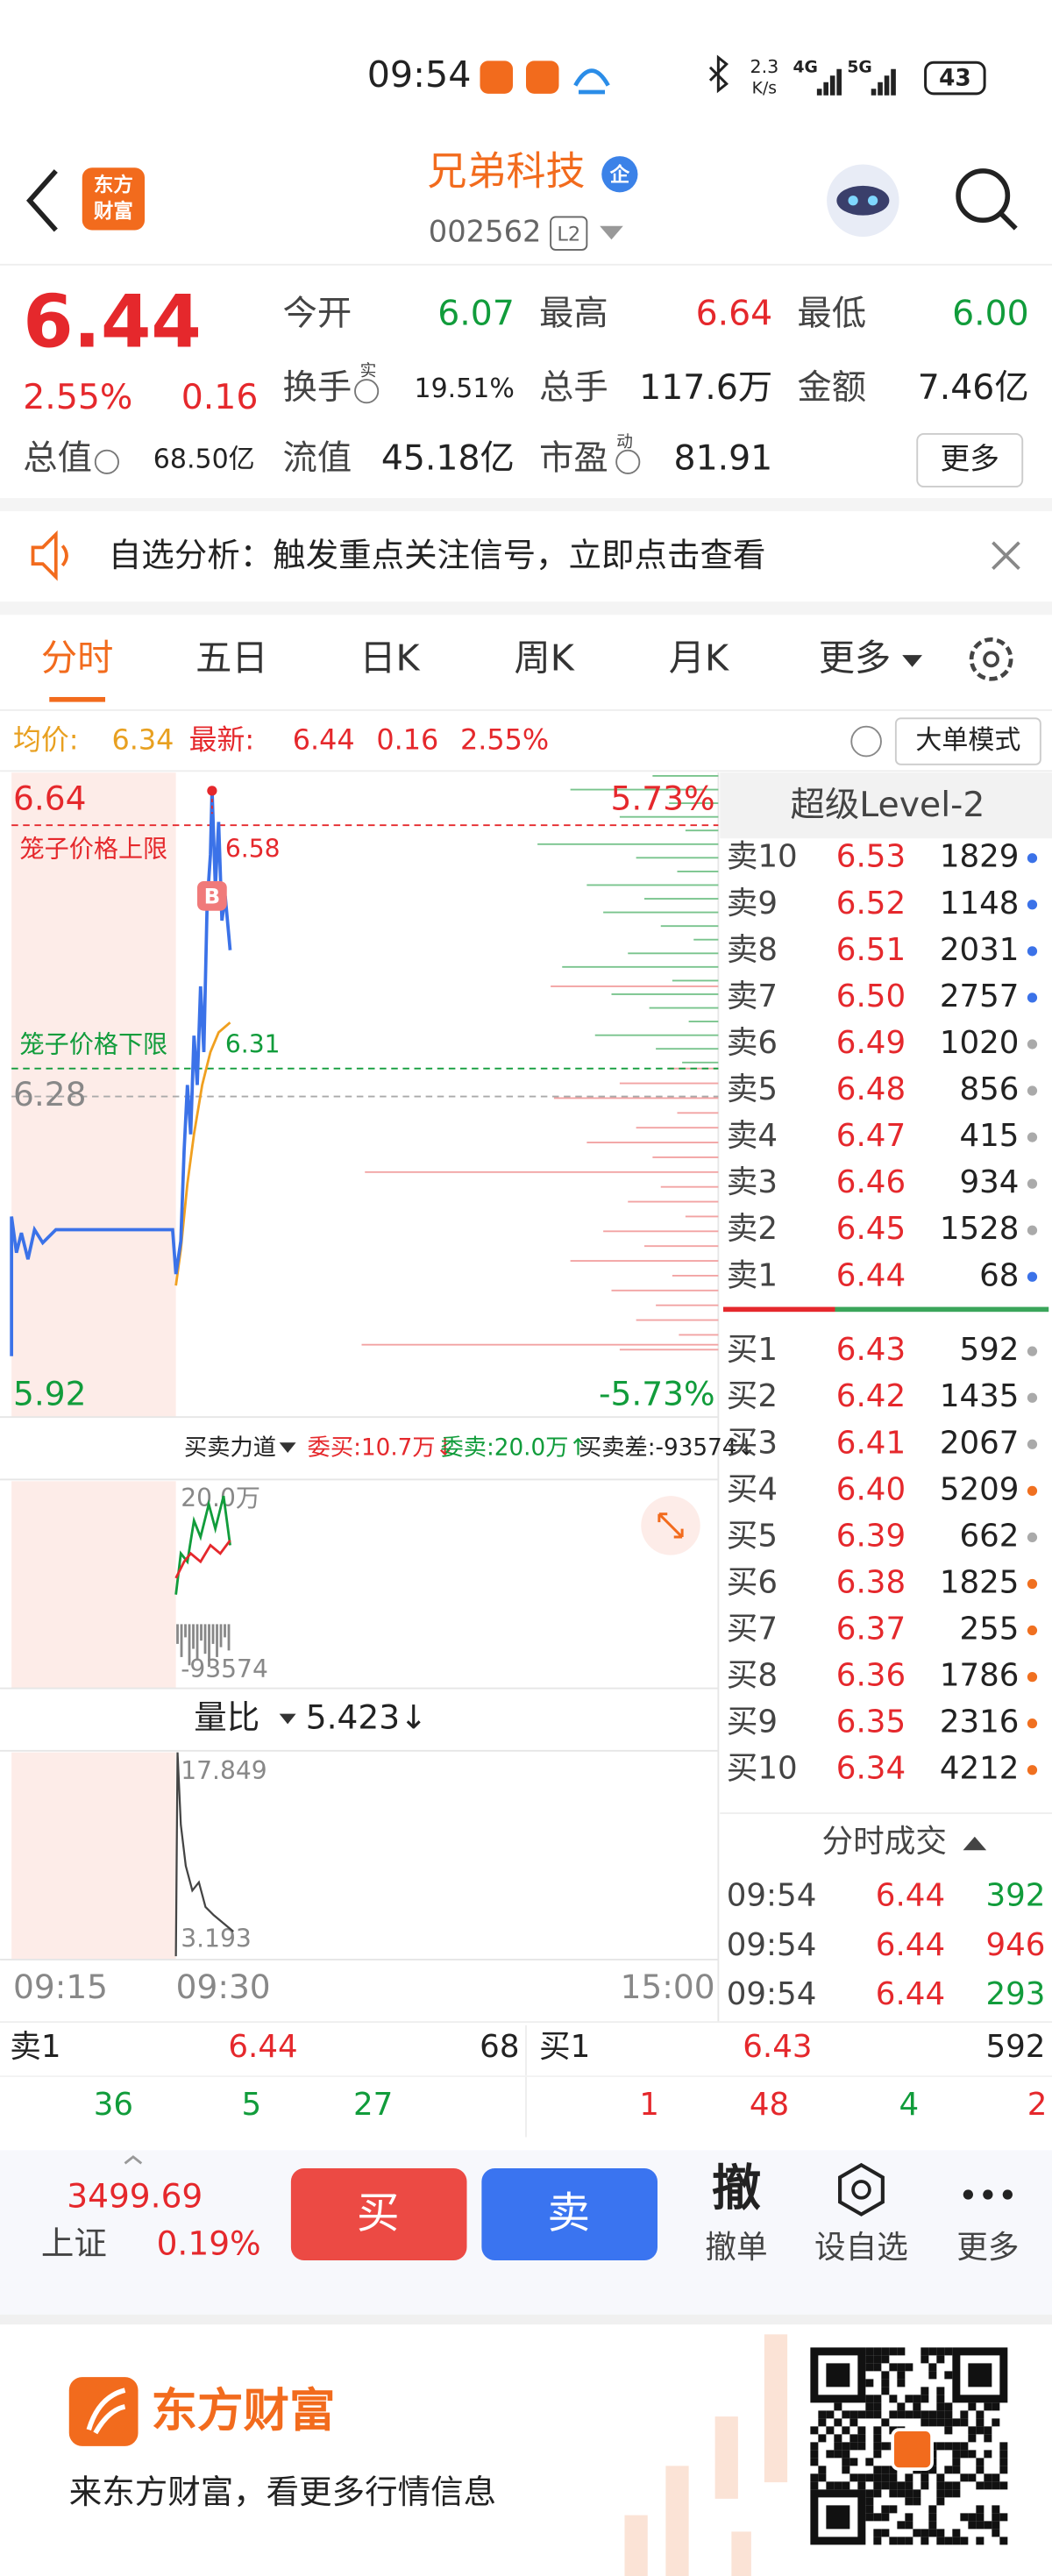  I want to click on mode-button, so click(967, 741).